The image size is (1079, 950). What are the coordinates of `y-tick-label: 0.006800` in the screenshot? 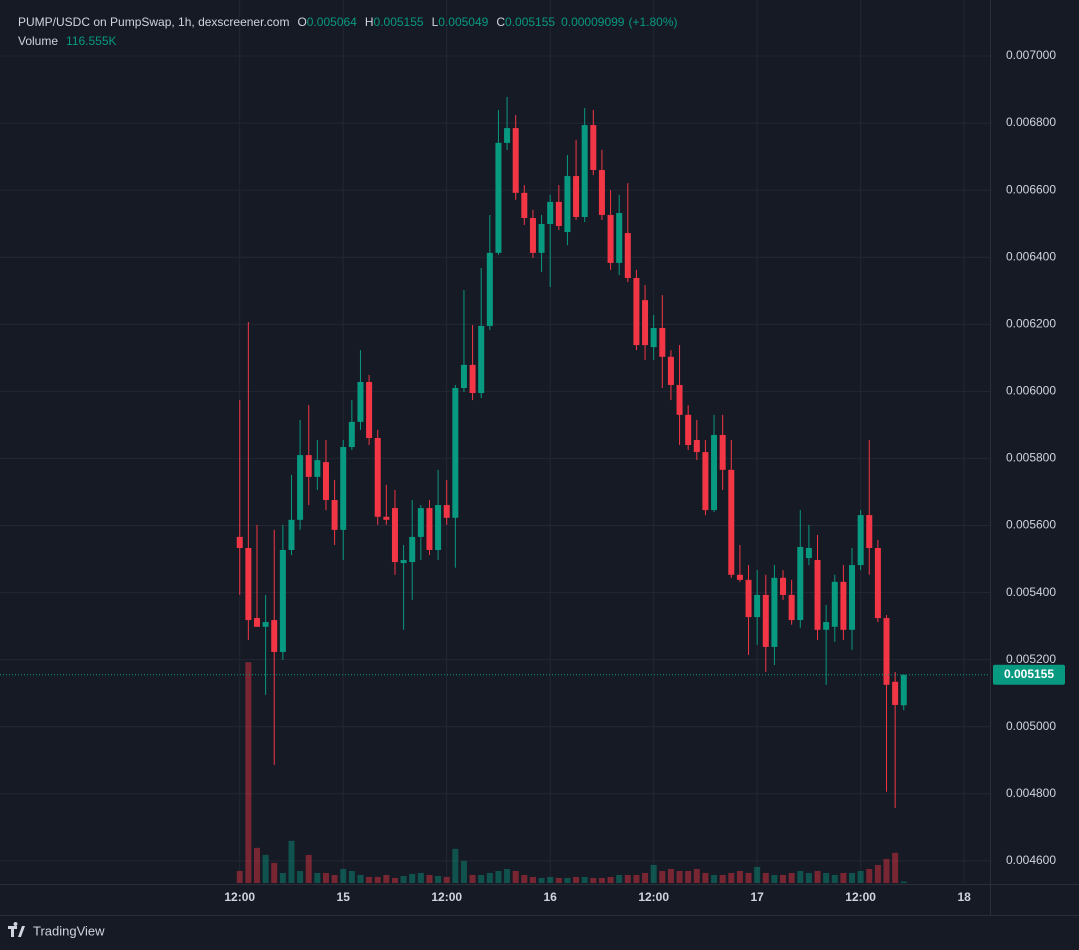 It's located at (1031, 122).